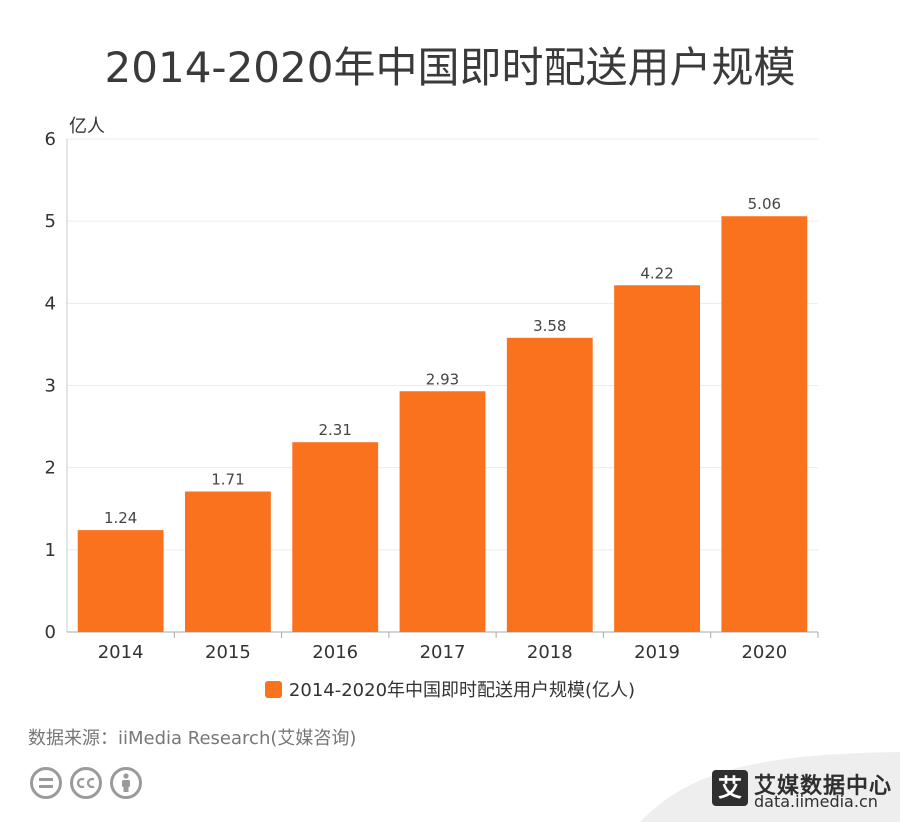 This screenshot has width=900, height=822. I want to click on x-tick-label-2016: 2016, so click(335, 652).